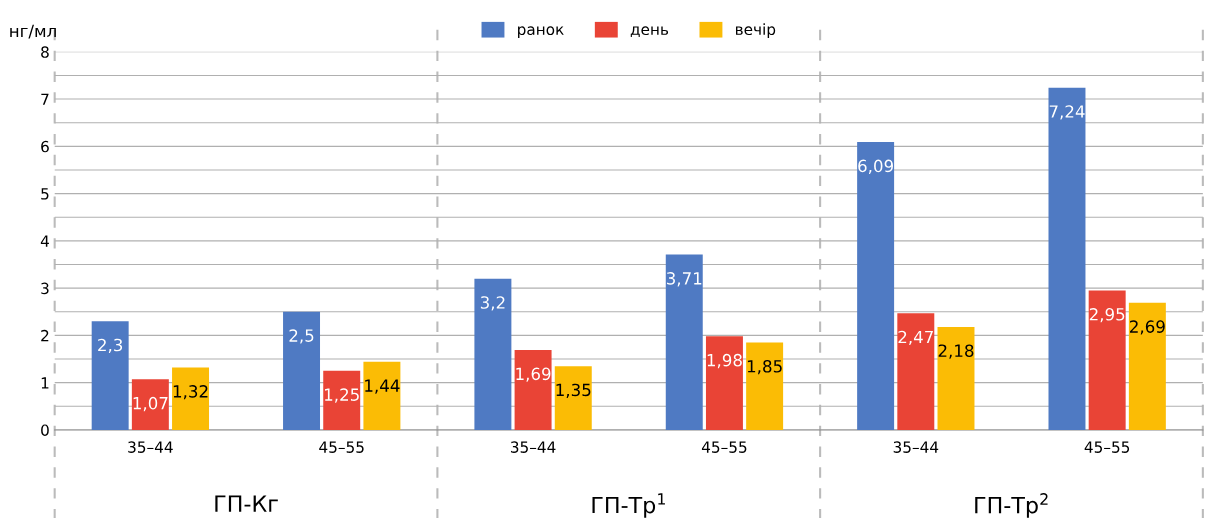  What do you see at coordinates (533, 374) in the screenshot?
I see `data-label: 1,69` at bounding box center [533, 374].